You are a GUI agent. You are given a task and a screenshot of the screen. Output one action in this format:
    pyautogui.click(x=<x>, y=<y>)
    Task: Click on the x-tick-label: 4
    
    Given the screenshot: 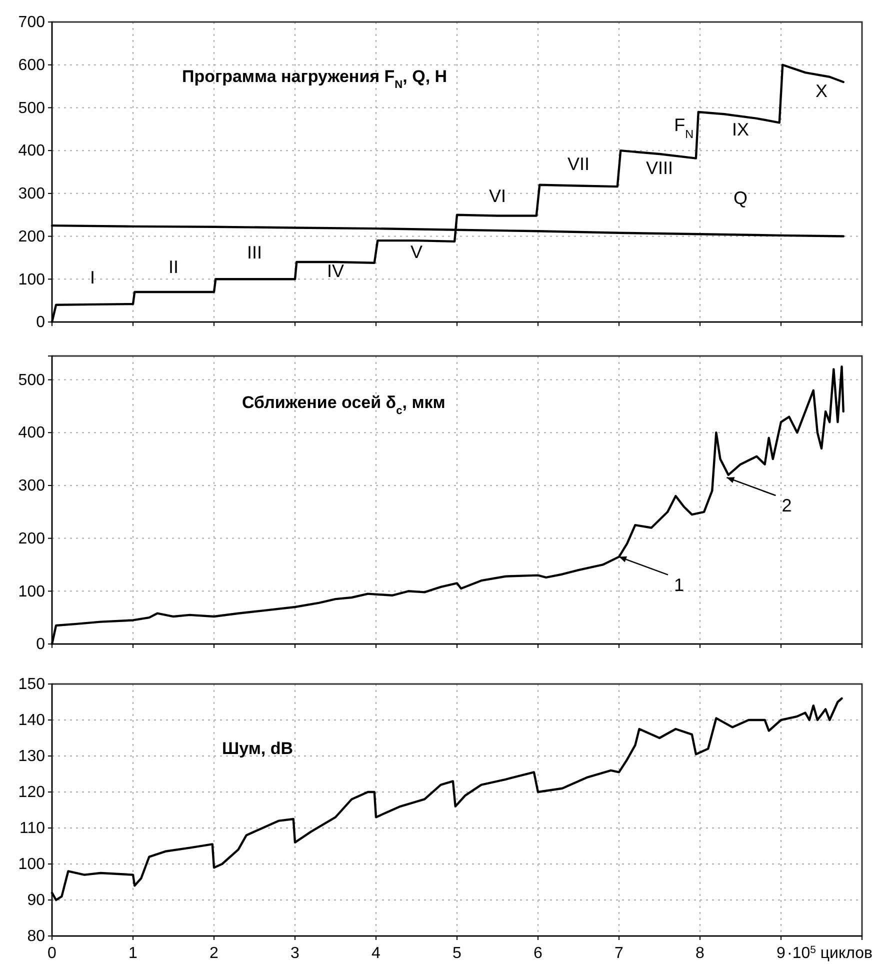 What is the action you would take?
    pyautogui.click(x=376, y=953)
    